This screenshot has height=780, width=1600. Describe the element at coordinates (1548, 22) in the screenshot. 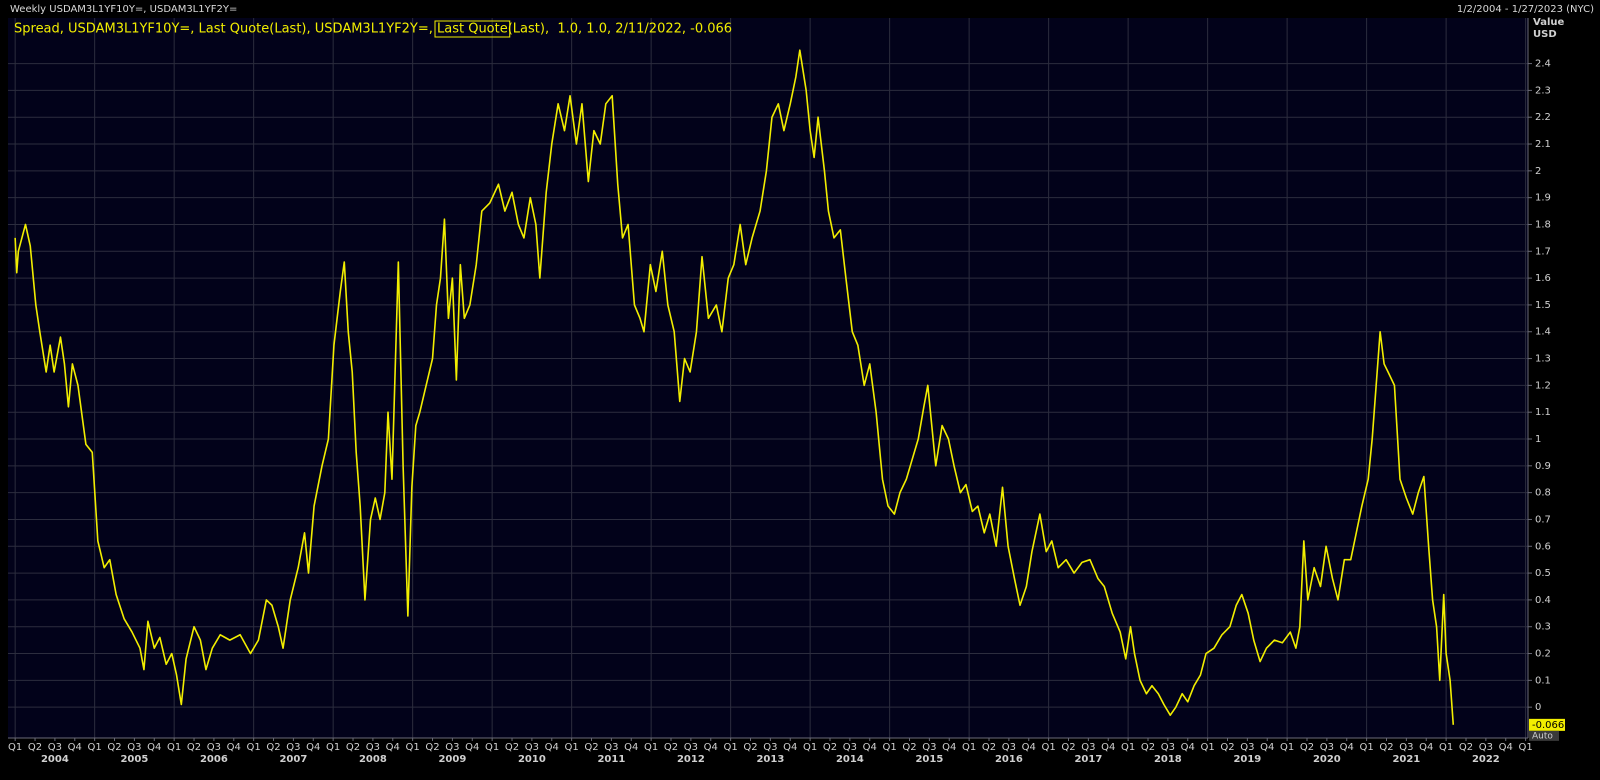

I see `y-axis-label: Value` at that location.